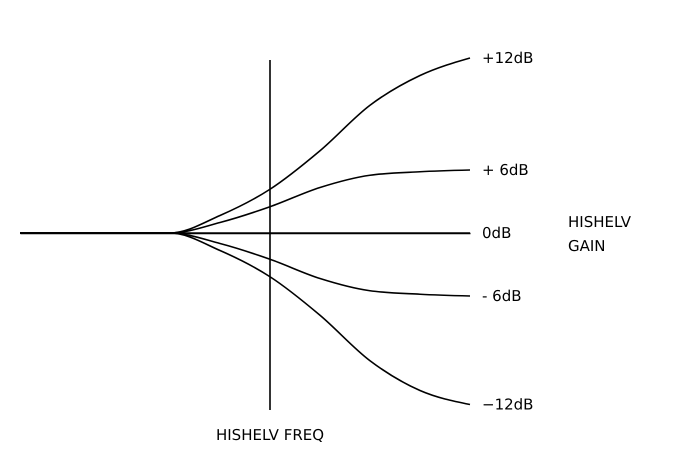 The image size is (685, 464). Describe the element at coordinates (270, 435) in the screenshot. I see `x-axis-title: HISHELV FREQ` at that location.